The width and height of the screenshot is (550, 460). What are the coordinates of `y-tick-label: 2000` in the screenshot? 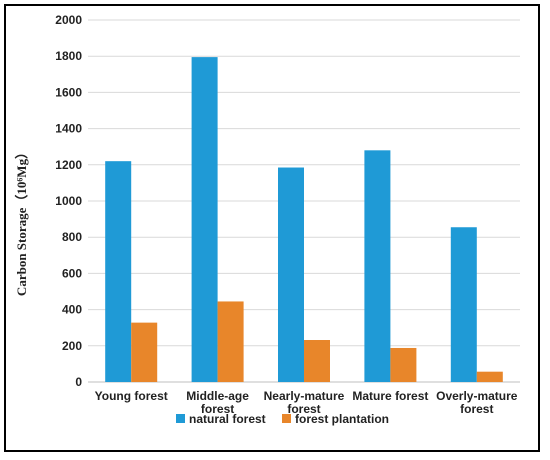 It's located at (68, 20).